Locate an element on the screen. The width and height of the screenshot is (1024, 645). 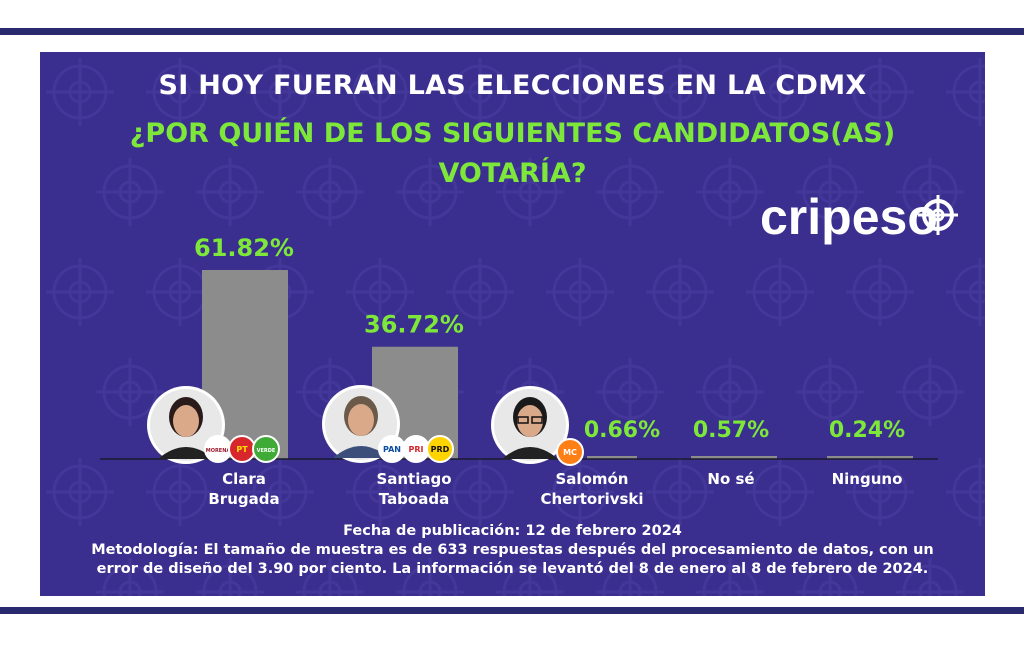
svg-text: PRD is located at coordinates (440, 449).